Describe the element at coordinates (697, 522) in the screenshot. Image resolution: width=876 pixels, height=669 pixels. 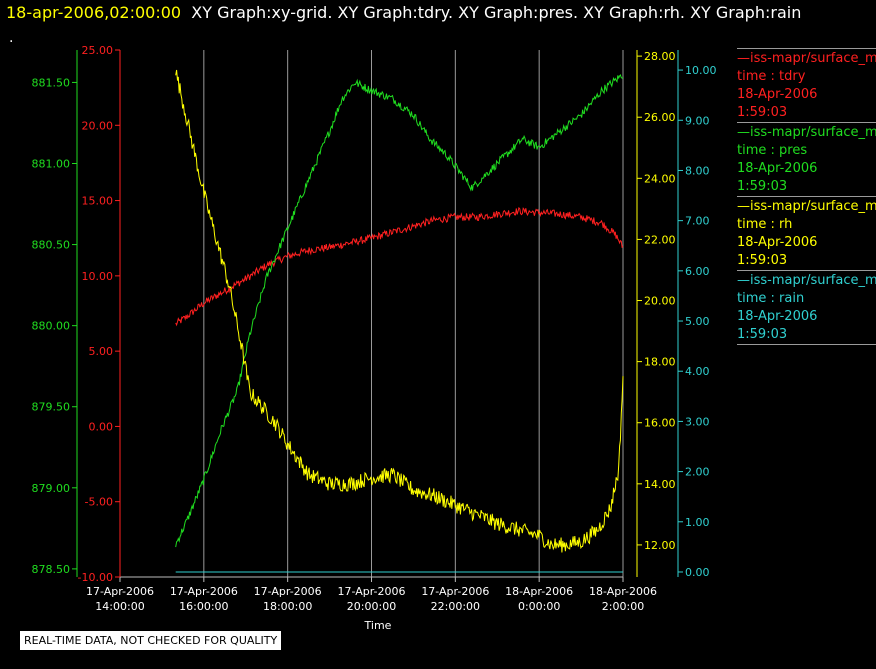
I see `rain-tick-label: 1.00` at that location.